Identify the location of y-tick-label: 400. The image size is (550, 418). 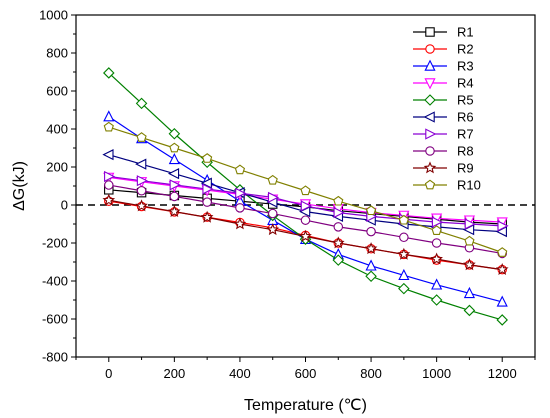
(57, 129).